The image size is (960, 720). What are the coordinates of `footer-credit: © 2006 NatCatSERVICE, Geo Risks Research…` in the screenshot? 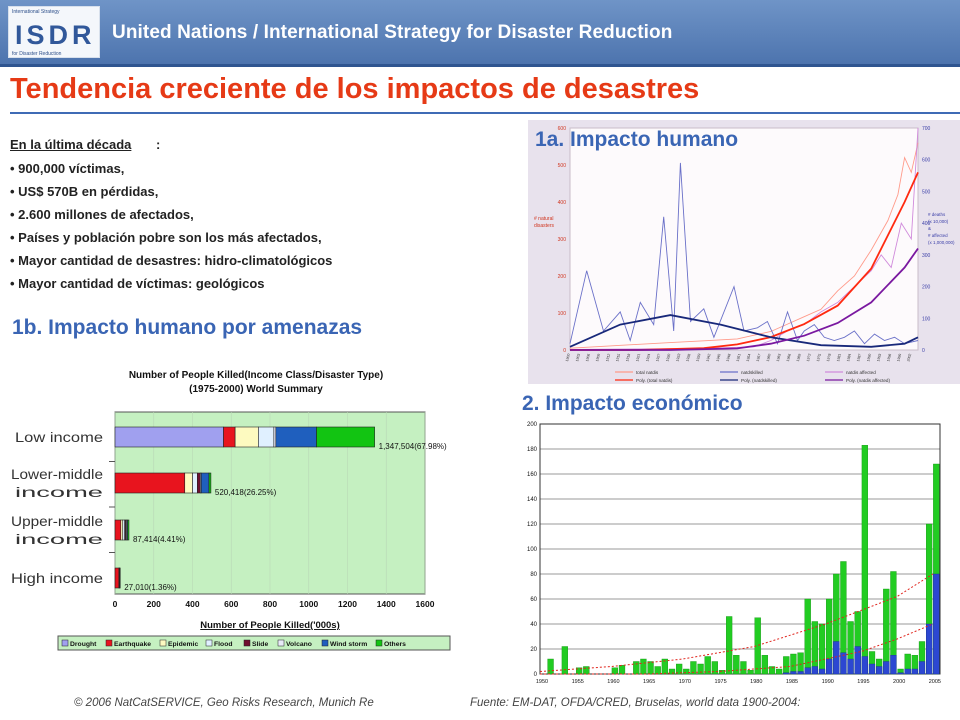 It's located at (224, 703).